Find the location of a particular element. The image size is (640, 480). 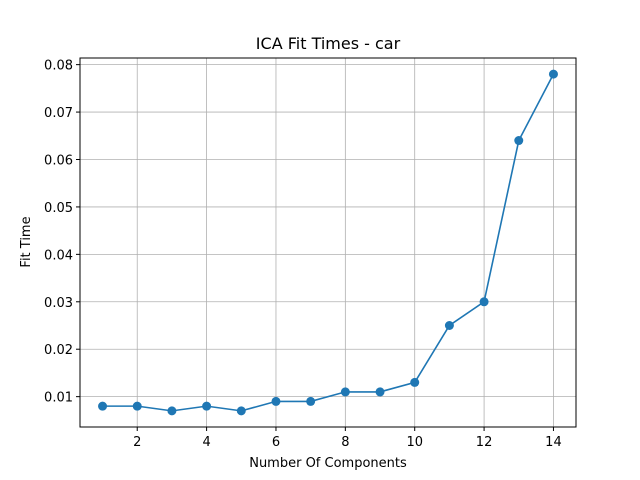

x-axis-ticks: 2 4 6 8 10 12 14 is located at coordinates (347, 438).